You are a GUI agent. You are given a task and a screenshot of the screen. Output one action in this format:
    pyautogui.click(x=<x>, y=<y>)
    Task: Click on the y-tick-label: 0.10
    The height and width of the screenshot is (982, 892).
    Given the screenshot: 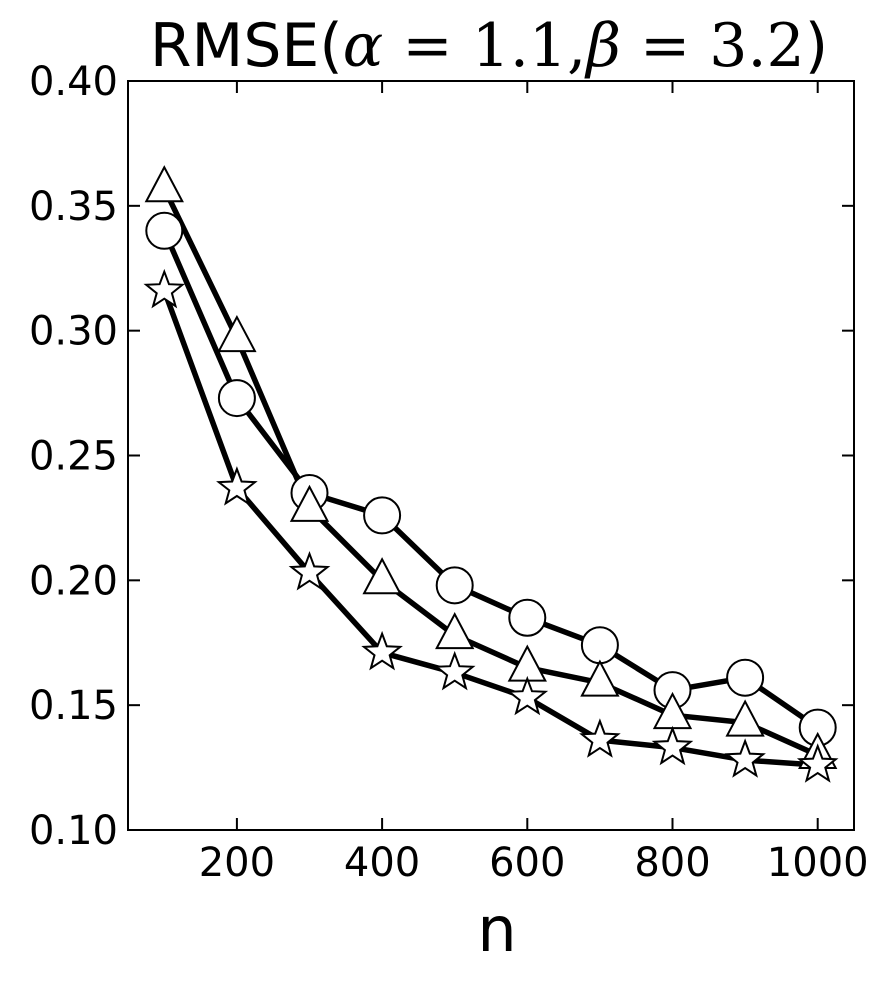 What is the action you would take?
    pyautogui.click(x=73, y=831)
    